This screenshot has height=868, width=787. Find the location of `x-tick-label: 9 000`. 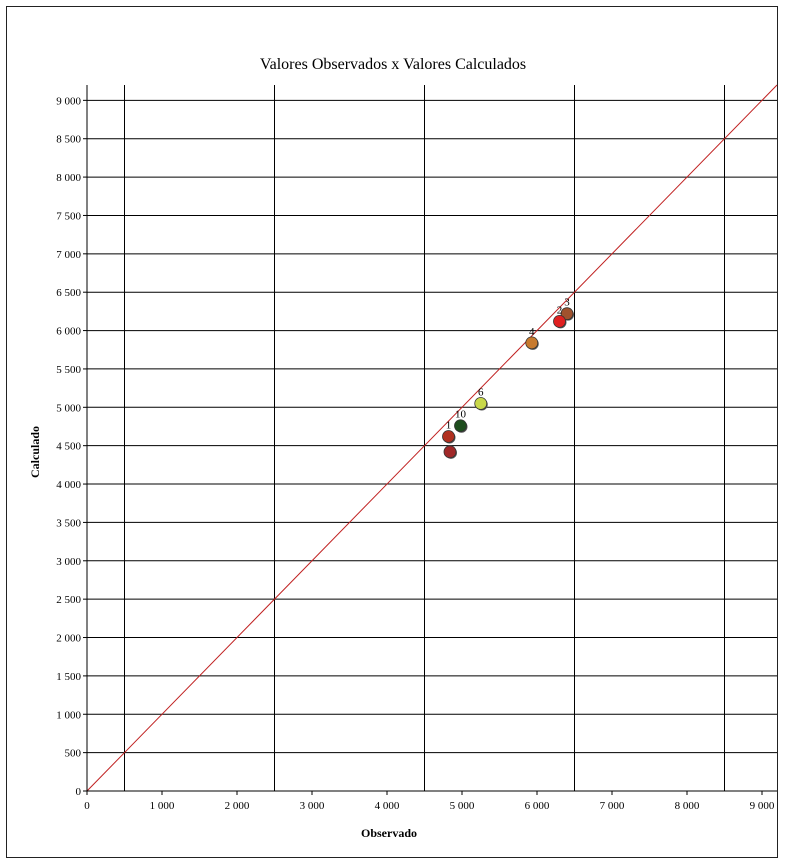

x-tick-label: 9 000 is located at coordinates (762, 806).